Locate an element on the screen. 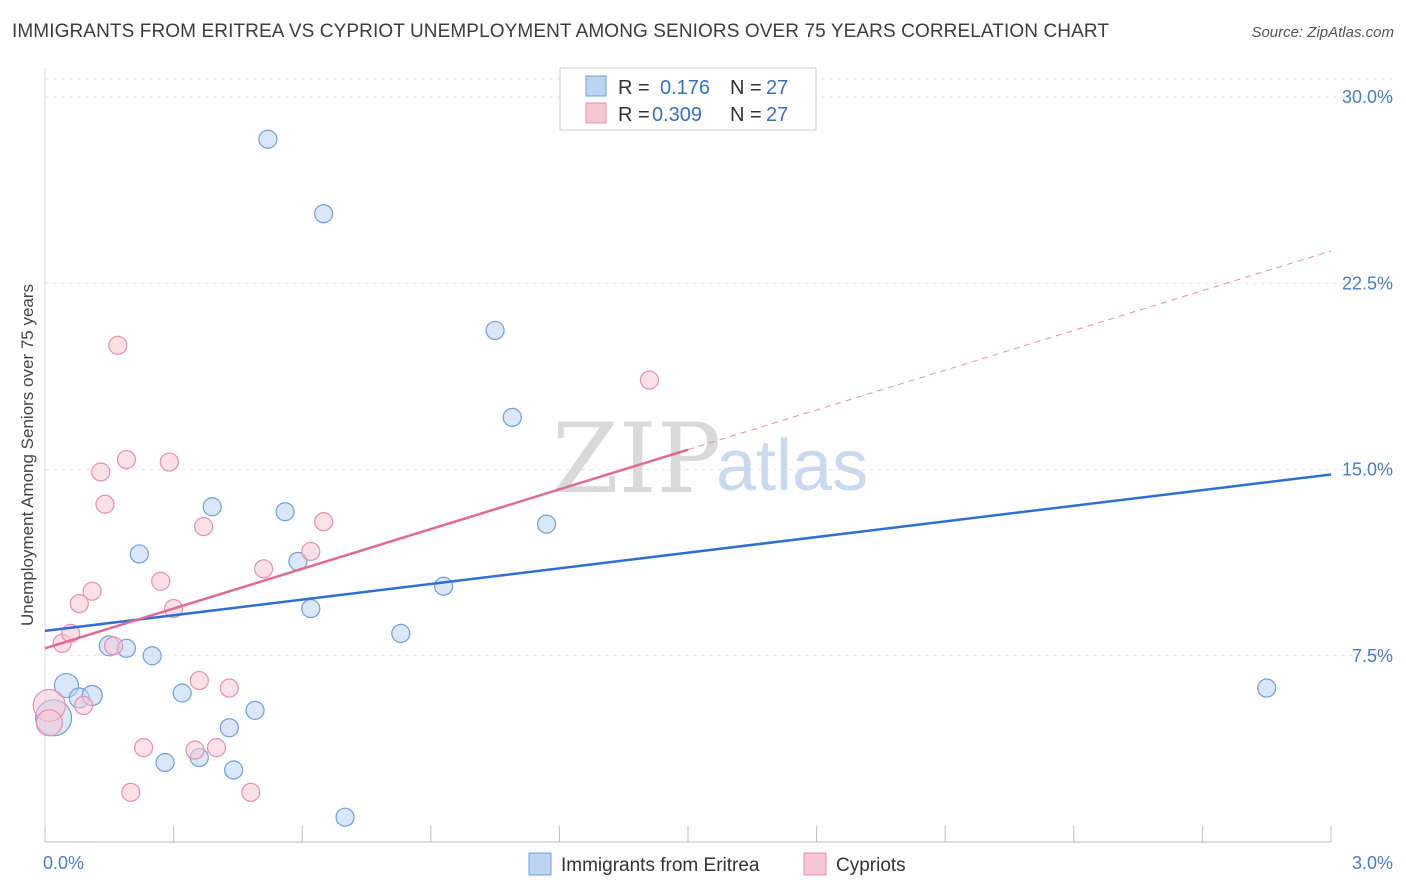 This screenshot has height=892, width=1406. y-axis-label: Unemployment Among Seniors over 75 years is located at coordinates (27, 455).